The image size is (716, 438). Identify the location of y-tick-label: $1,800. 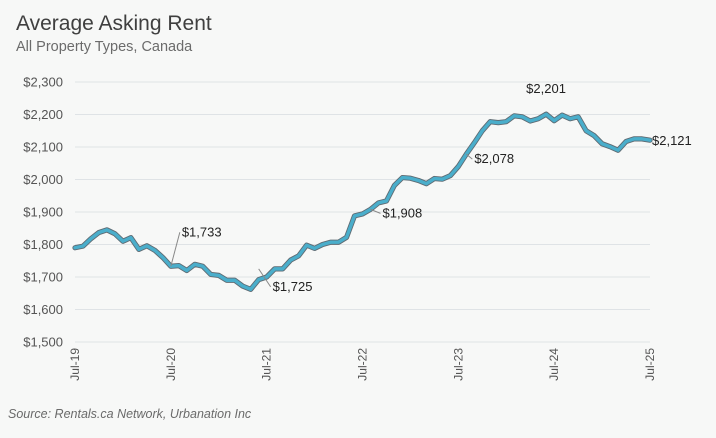
(43, 244).